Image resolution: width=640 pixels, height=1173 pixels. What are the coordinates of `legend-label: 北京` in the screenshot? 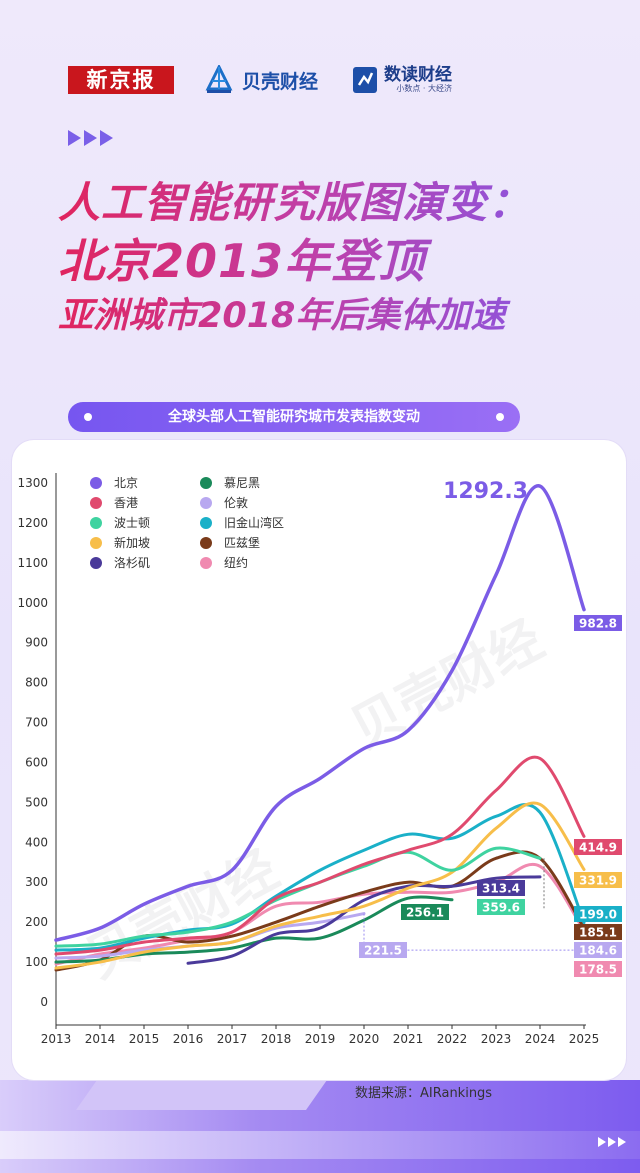 It's located at (126, 483).